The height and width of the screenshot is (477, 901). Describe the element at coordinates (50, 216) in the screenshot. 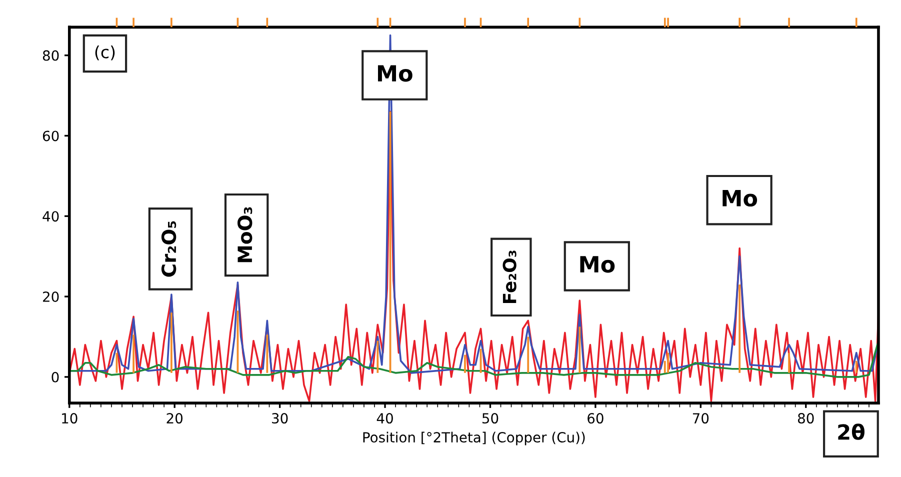

I see `y-tick-label: 40` at that location.